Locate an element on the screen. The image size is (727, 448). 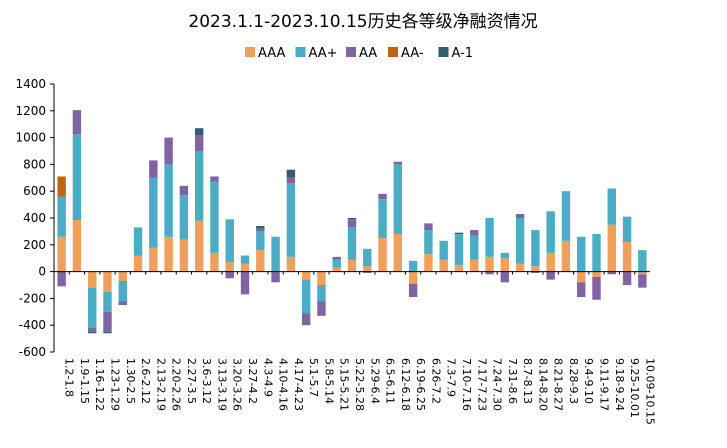
x-tick-label: 4.10-4.16 is located at coordinates (283, 384).